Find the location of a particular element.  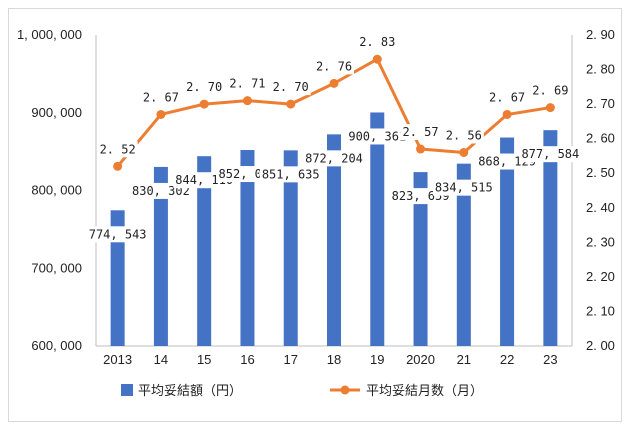

x-tick-label: 18 is located at coordinates (334, 359).